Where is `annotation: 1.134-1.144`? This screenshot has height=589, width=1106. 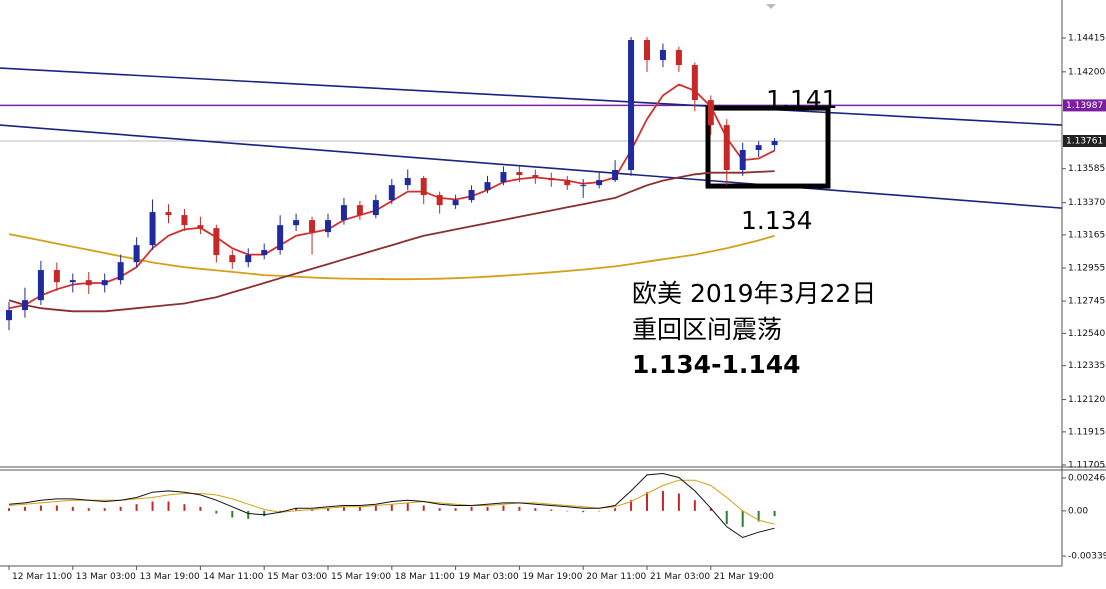 annotation: 1.134-1.144 is located at coordinates (716, 364).